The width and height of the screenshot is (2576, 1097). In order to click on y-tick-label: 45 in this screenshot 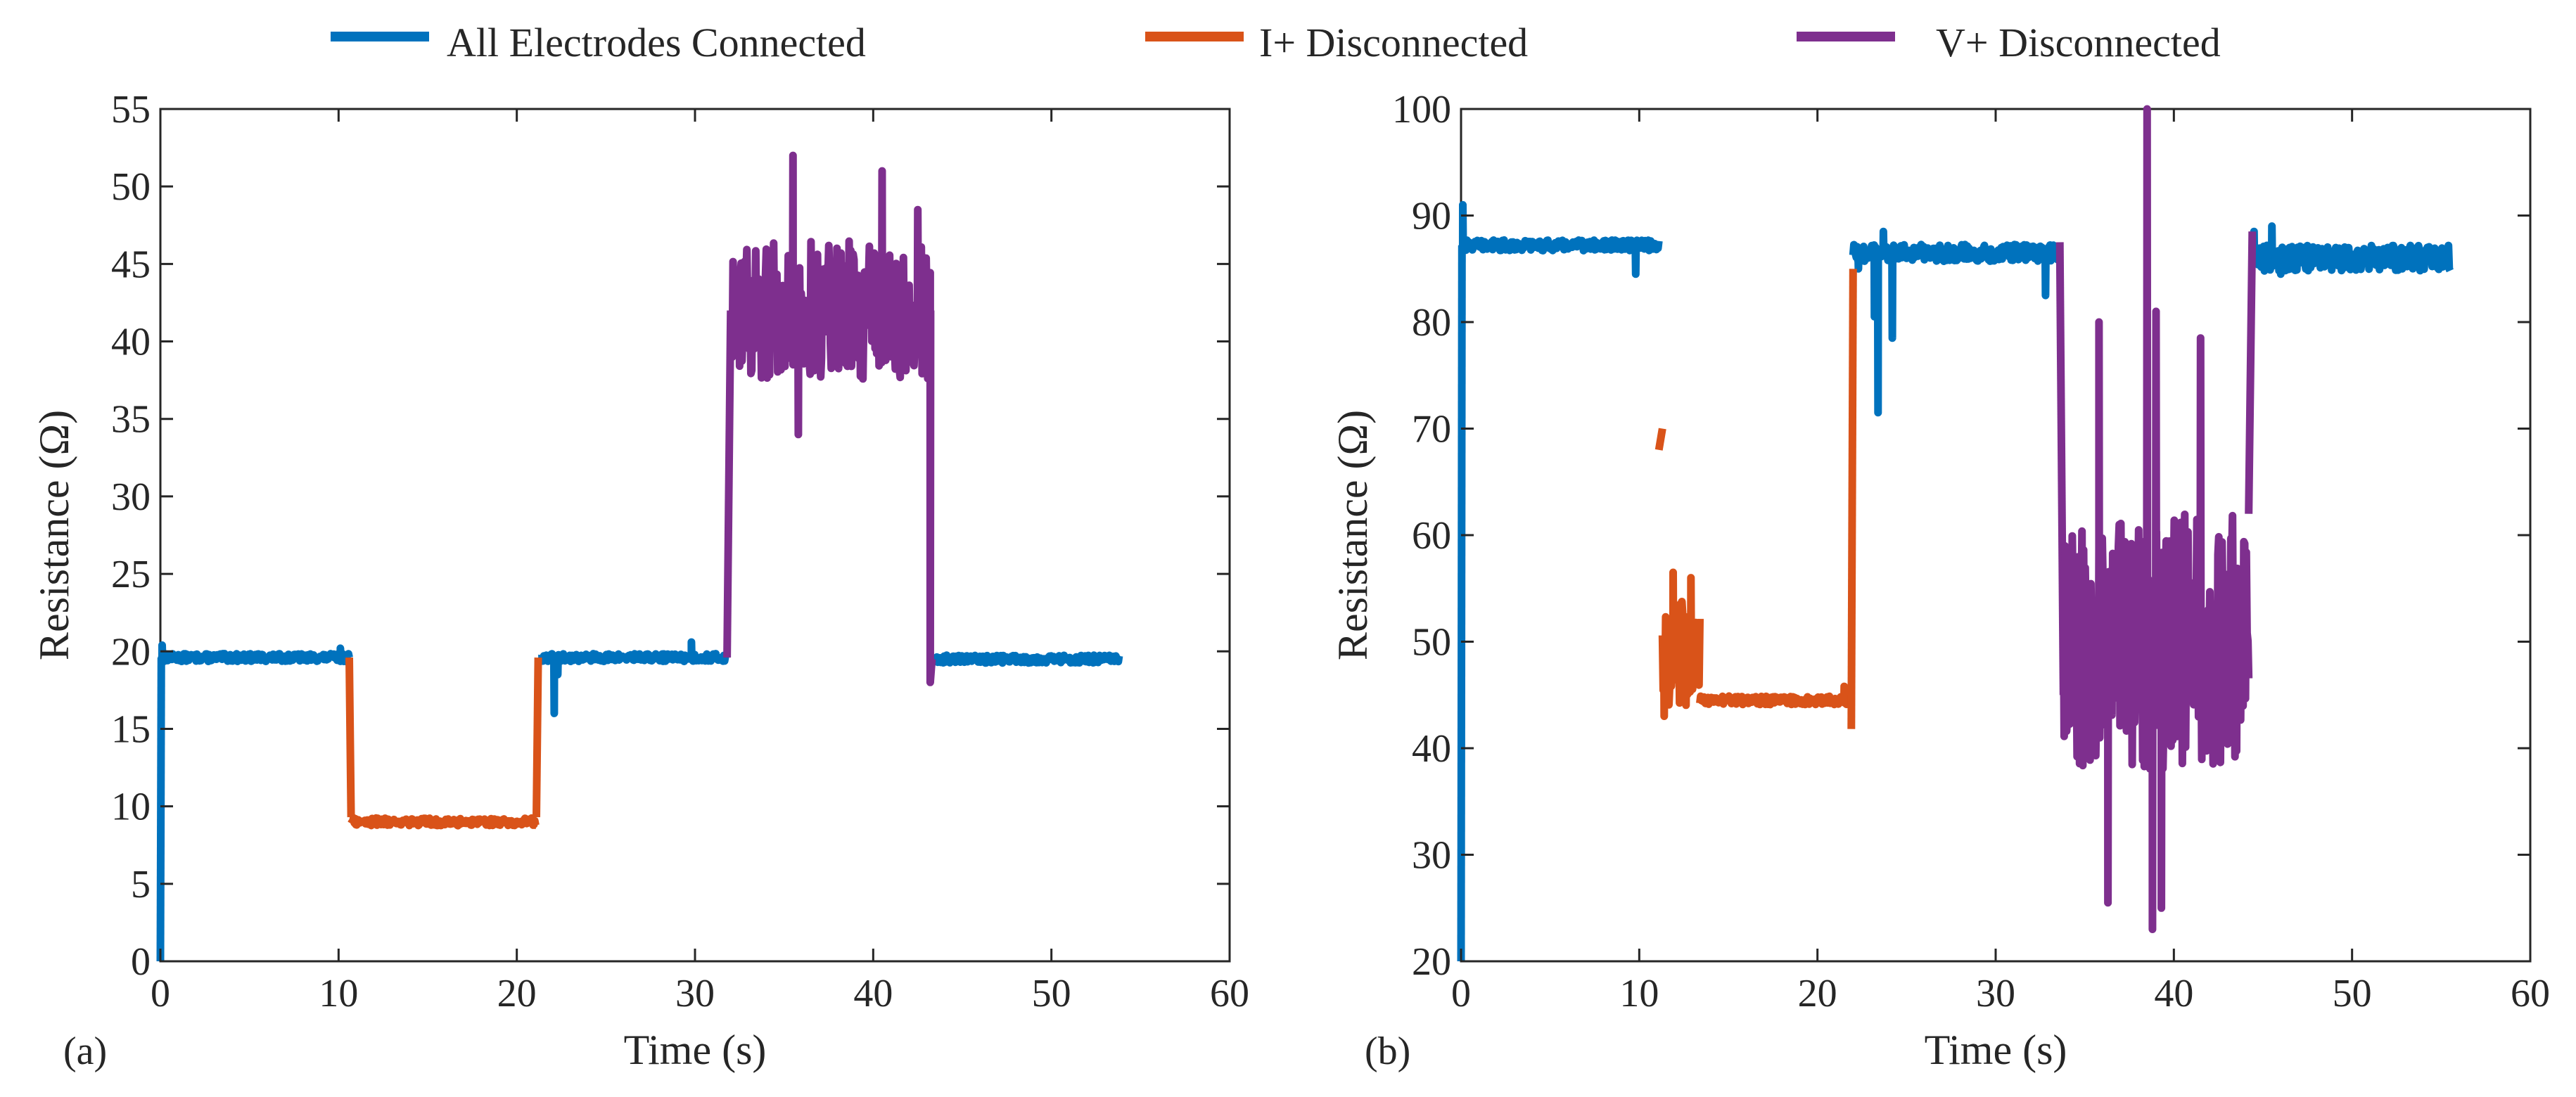, I will do `click(131, 264)`.